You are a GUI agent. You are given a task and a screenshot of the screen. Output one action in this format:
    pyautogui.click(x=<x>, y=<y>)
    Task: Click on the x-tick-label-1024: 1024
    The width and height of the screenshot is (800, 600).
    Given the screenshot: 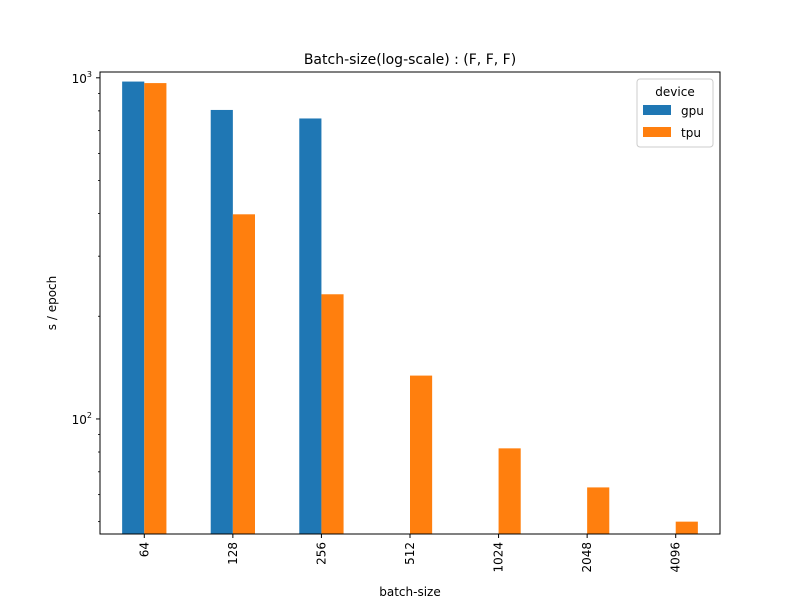 What is the action you would take?
    pyautogui.click(x=499, y=557)
    